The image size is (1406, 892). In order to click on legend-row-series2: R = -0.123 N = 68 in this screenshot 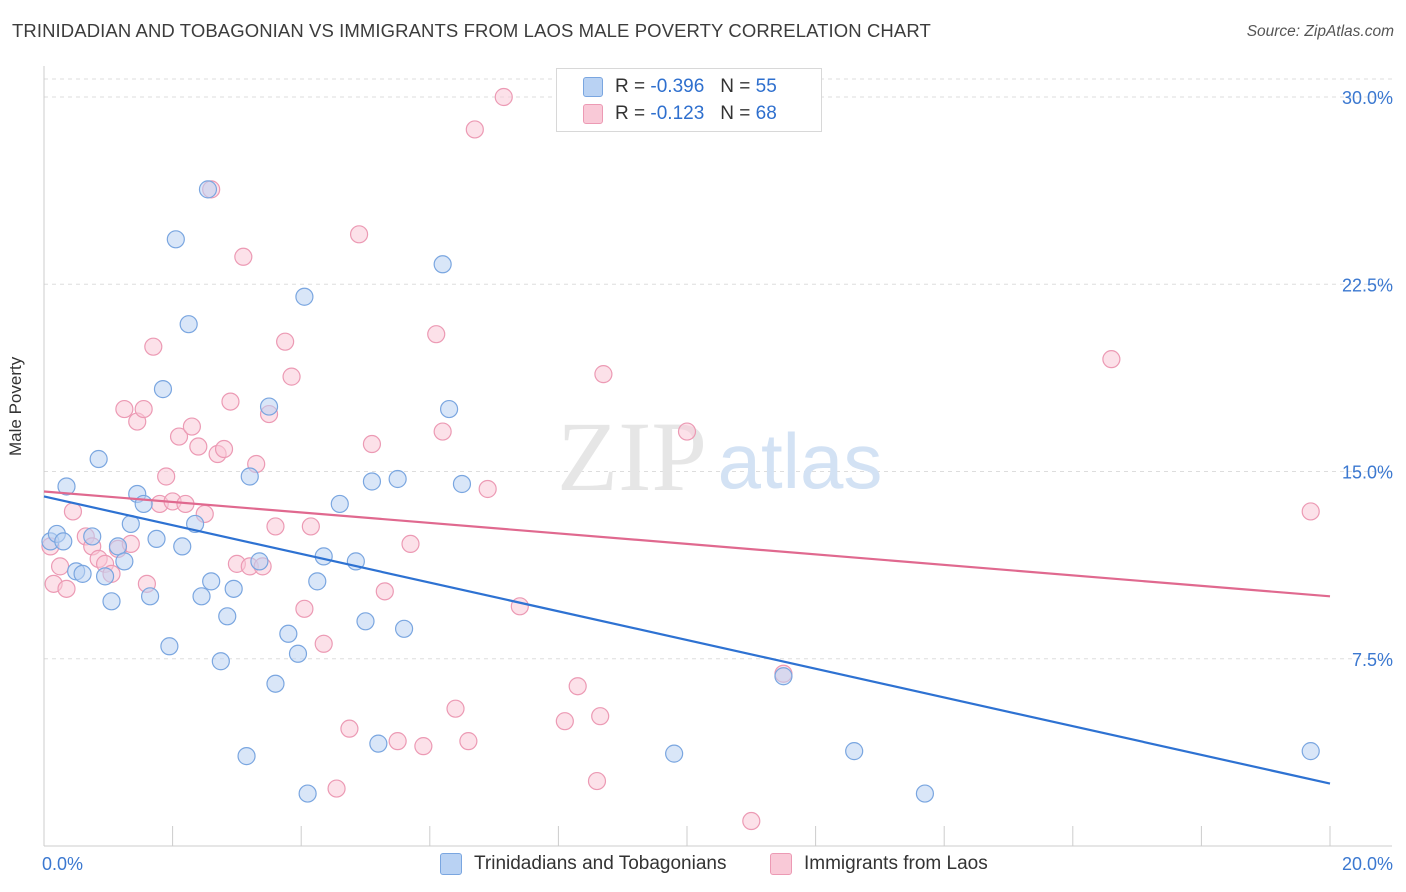, I will do `click(680, 114)`.